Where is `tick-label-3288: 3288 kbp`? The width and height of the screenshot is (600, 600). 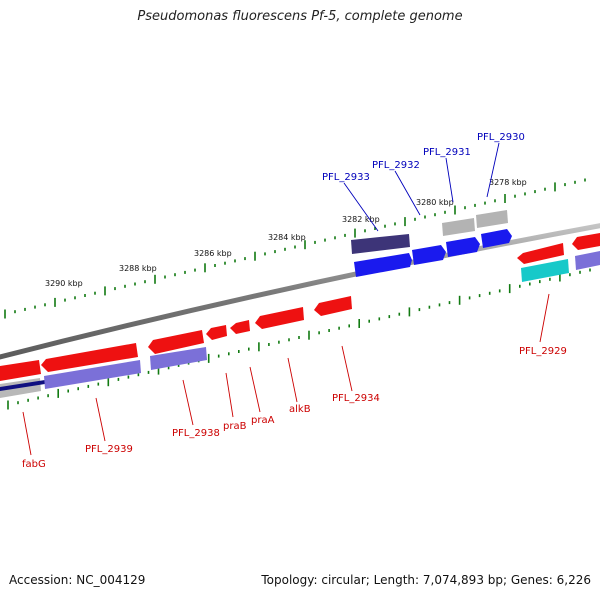
tick-label-3288: 3288 kbp is located at coordinates (138, 268).